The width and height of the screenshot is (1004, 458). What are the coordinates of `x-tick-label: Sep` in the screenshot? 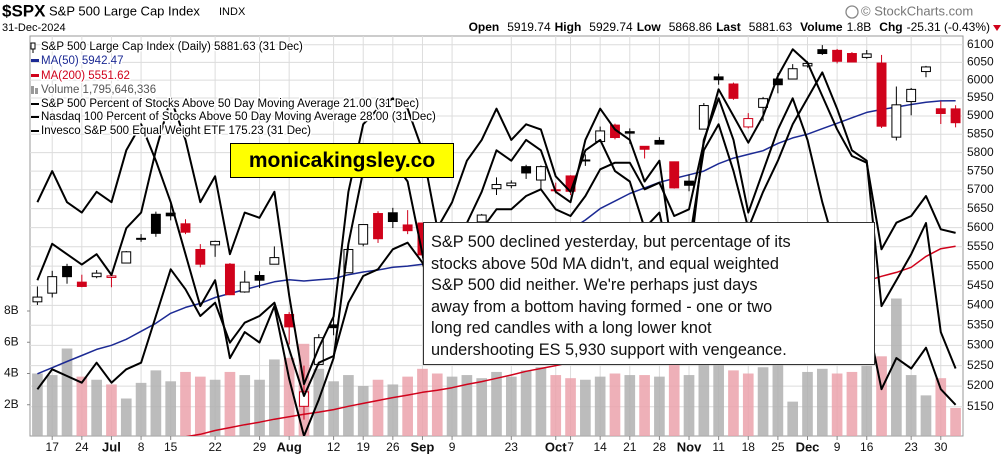 It's located at (423, 446).